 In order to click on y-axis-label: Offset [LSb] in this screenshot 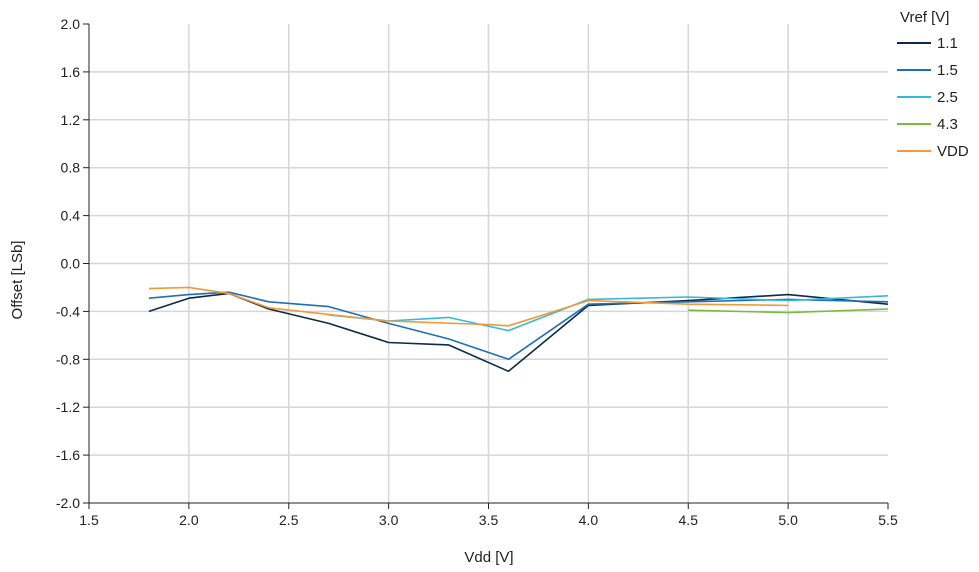, I will do `click(17, 280)`.